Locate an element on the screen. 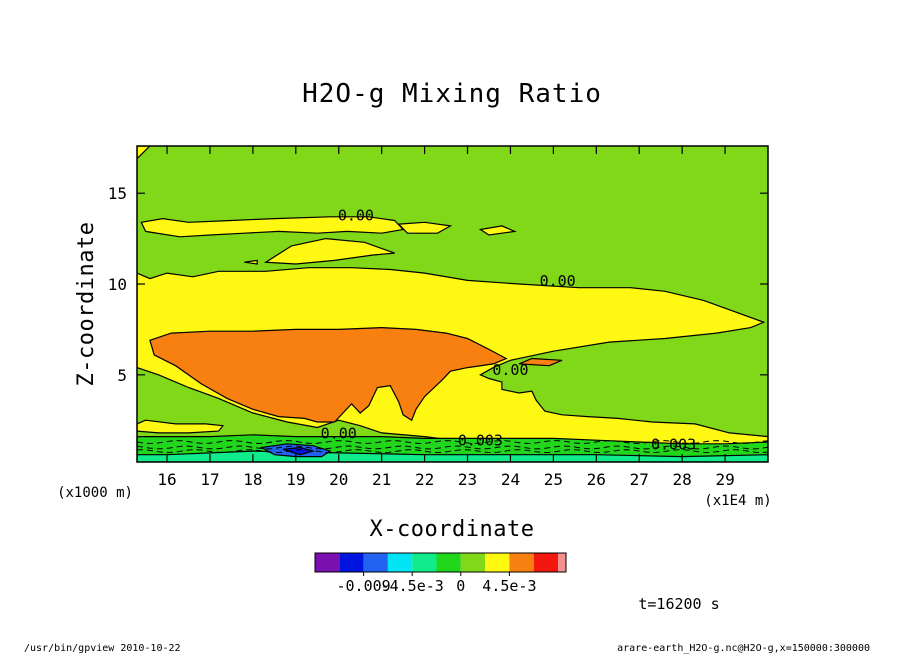  x-tick-label: 28 is located at coordinates (682, 479).